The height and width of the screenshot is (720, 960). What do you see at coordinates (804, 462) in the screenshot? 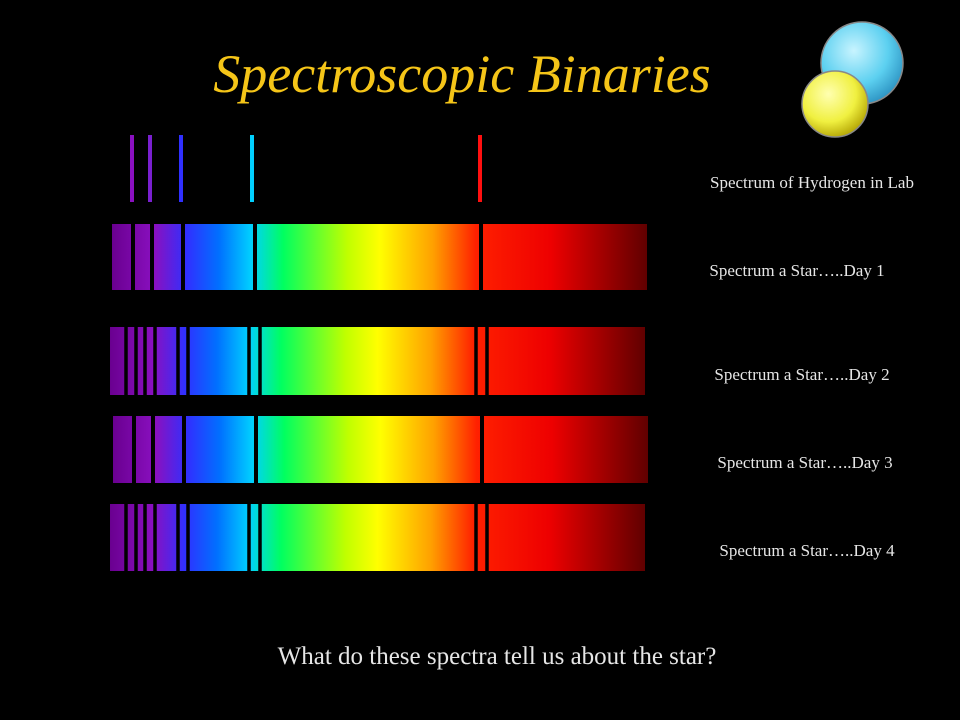
I see `spectrum-label: Spectrum a Star…..Day 3` at bounding box center [804, 462].